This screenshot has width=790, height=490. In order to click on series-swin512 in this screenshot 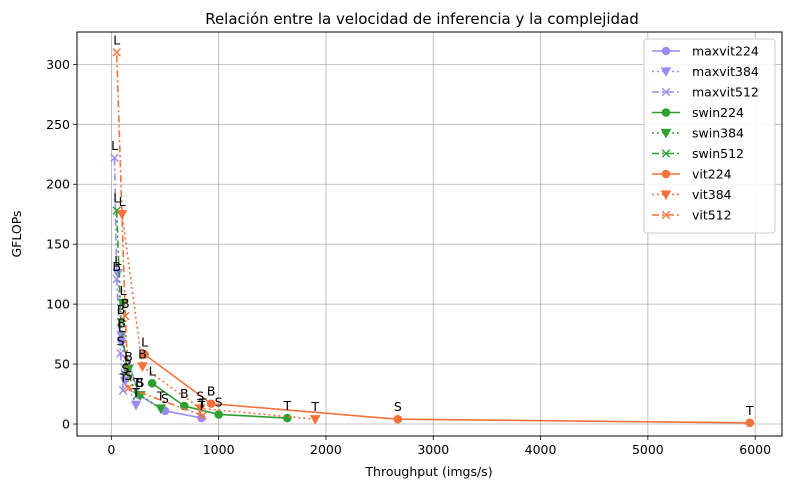, I will do `click(127, 303)`.